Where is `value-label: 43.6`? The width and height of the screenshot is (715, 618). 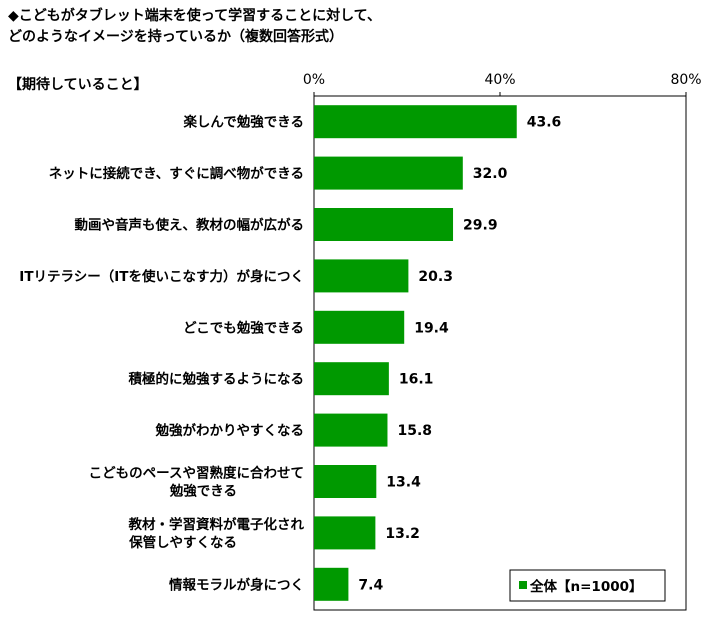
value-label: 43.6 is located at coordinates (544, 123).